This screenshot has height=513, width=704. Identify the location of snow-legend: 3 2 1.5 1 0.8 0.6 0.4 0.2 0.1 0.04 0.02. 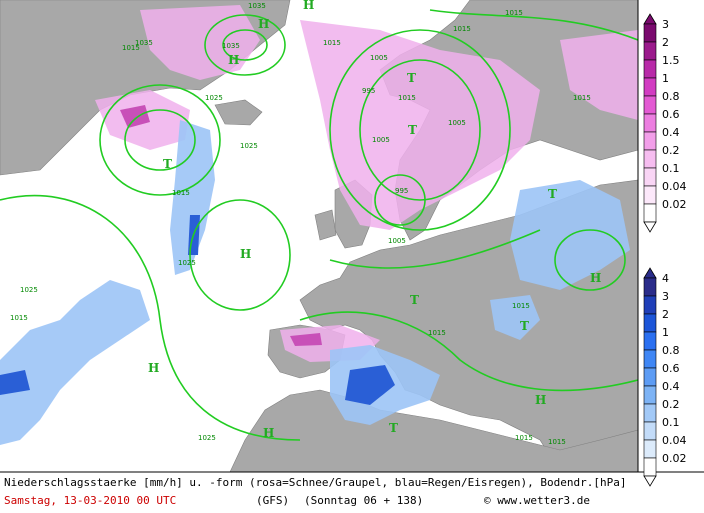
(665, 123).